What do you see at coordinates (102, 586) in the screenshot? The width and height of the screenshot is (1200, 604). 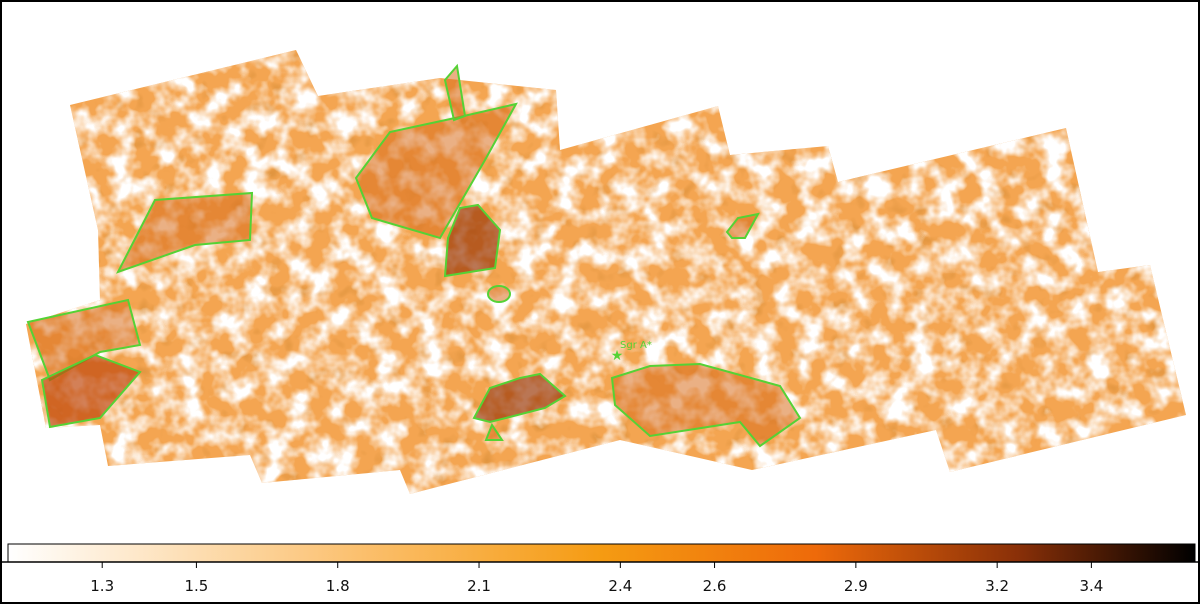 I see `tick-label: 1.3` at bounding box center [102, 586].